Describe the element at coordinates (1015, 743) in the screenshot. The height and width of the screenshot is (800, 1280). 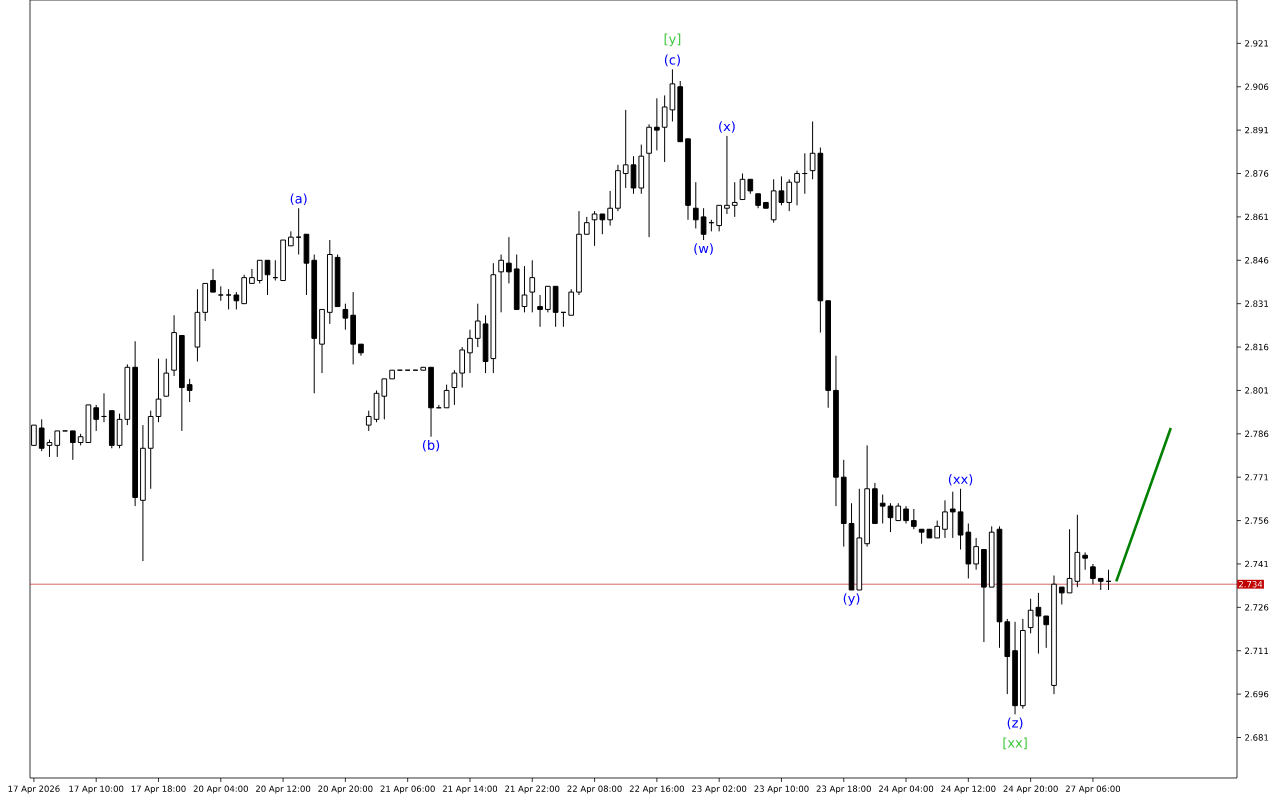
I see `annotation: [xx]` at that location.